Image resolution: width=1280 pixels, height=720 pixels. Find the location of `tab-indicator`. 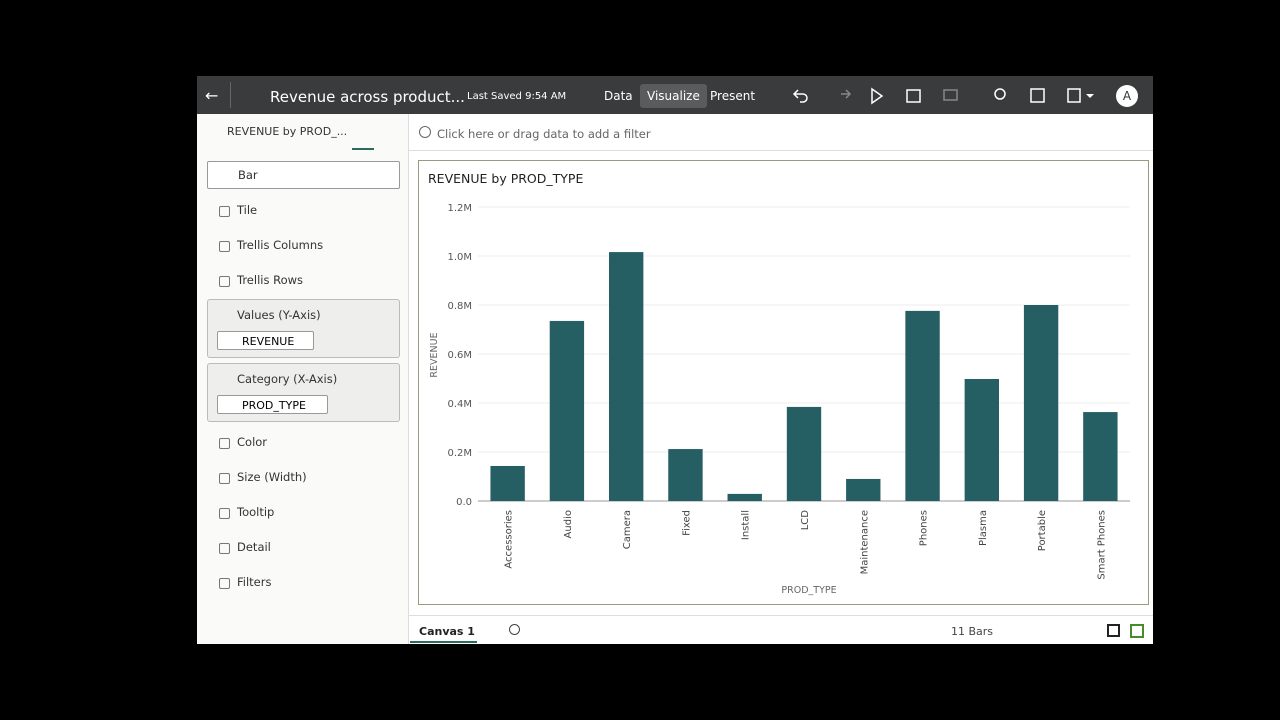

tab-indicator is located at coordinates (363, 149).